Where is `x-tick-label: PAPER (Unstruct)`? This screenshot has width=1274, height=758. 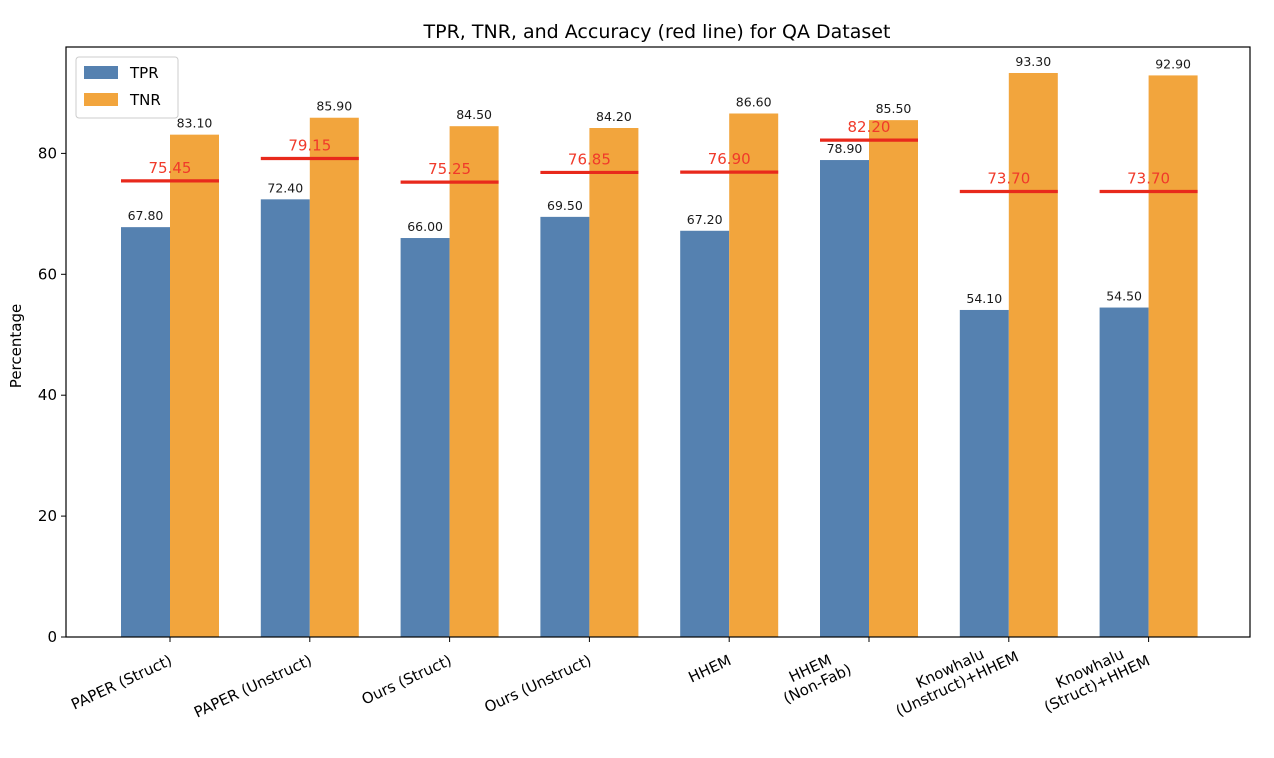
x-tick-label: PAPER (Unstruct) is located at coordinates (252, 686).